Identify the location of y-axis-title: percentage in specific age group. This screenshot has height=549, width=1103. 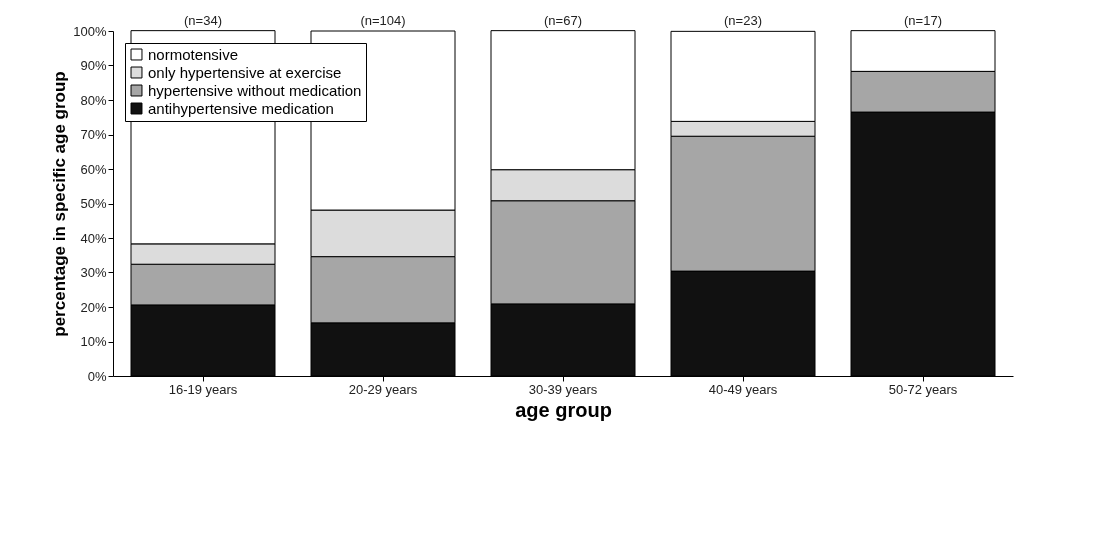
(60, 204).